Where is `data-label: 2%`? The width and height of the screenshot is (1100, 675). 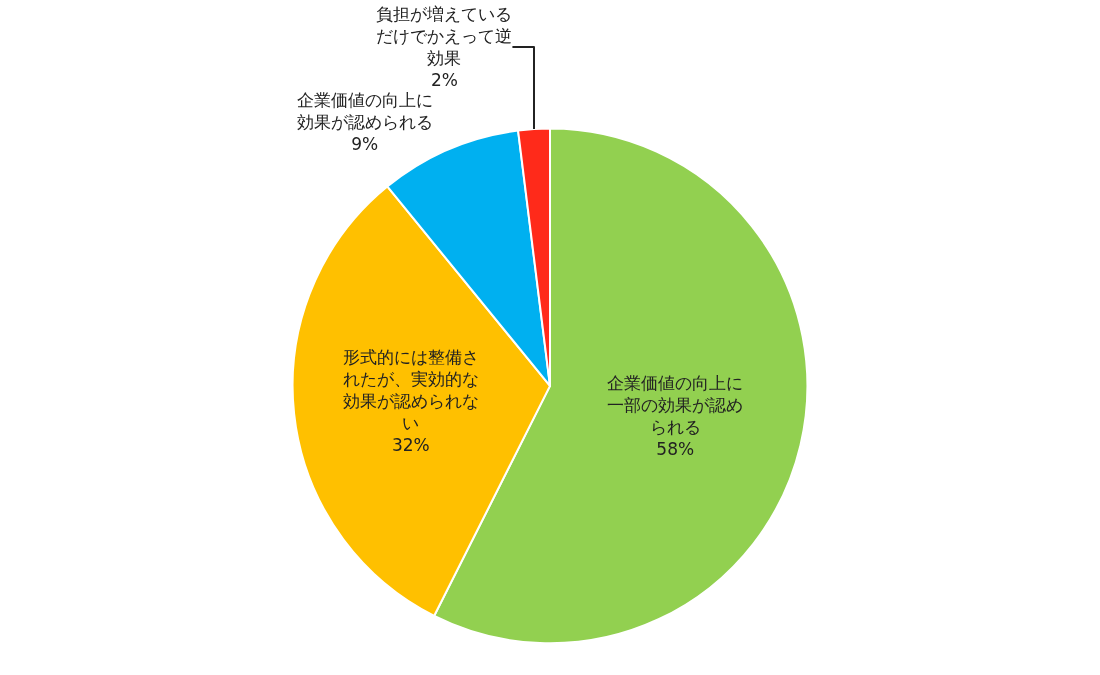
data-label: 2% is located at coordinates (444, 80).